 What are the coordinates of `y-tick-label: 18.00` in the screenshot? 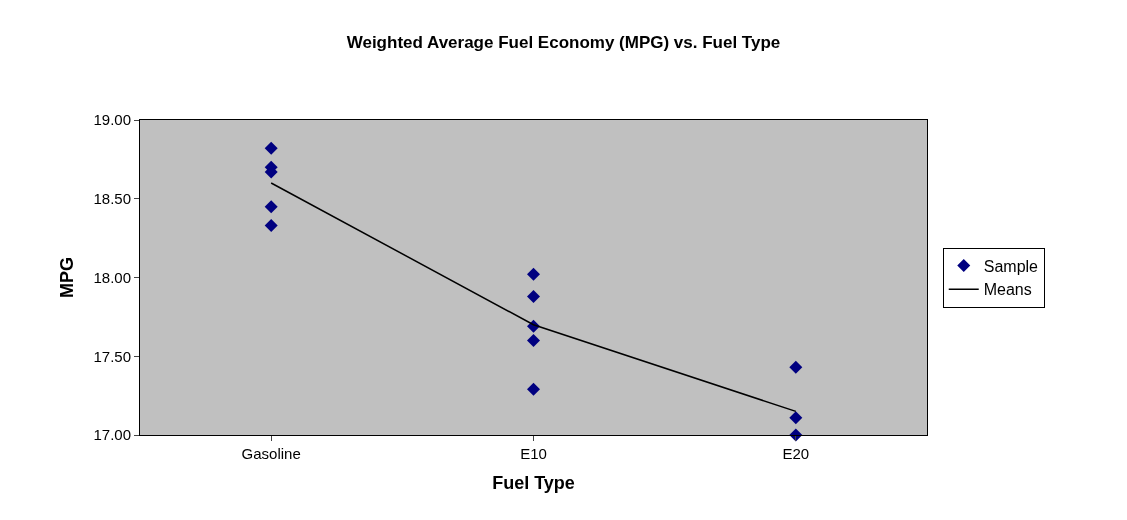 It's located at (112, 277).